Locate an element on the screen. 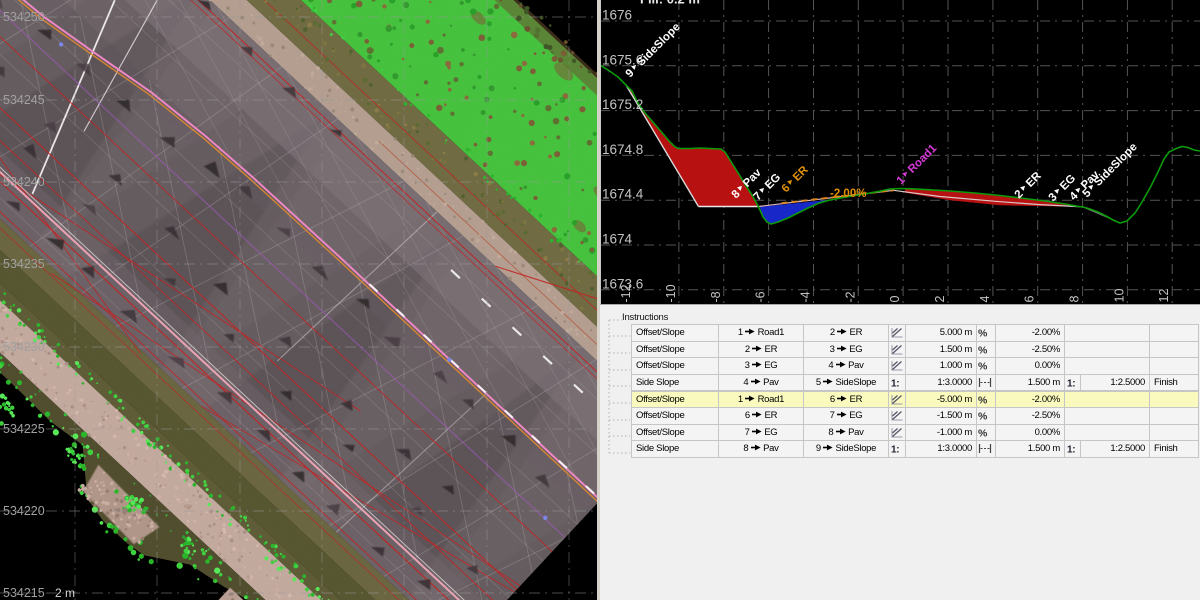 The image size is (1200, 600). svg-text: 534240 is located at coordinates (24, 182).